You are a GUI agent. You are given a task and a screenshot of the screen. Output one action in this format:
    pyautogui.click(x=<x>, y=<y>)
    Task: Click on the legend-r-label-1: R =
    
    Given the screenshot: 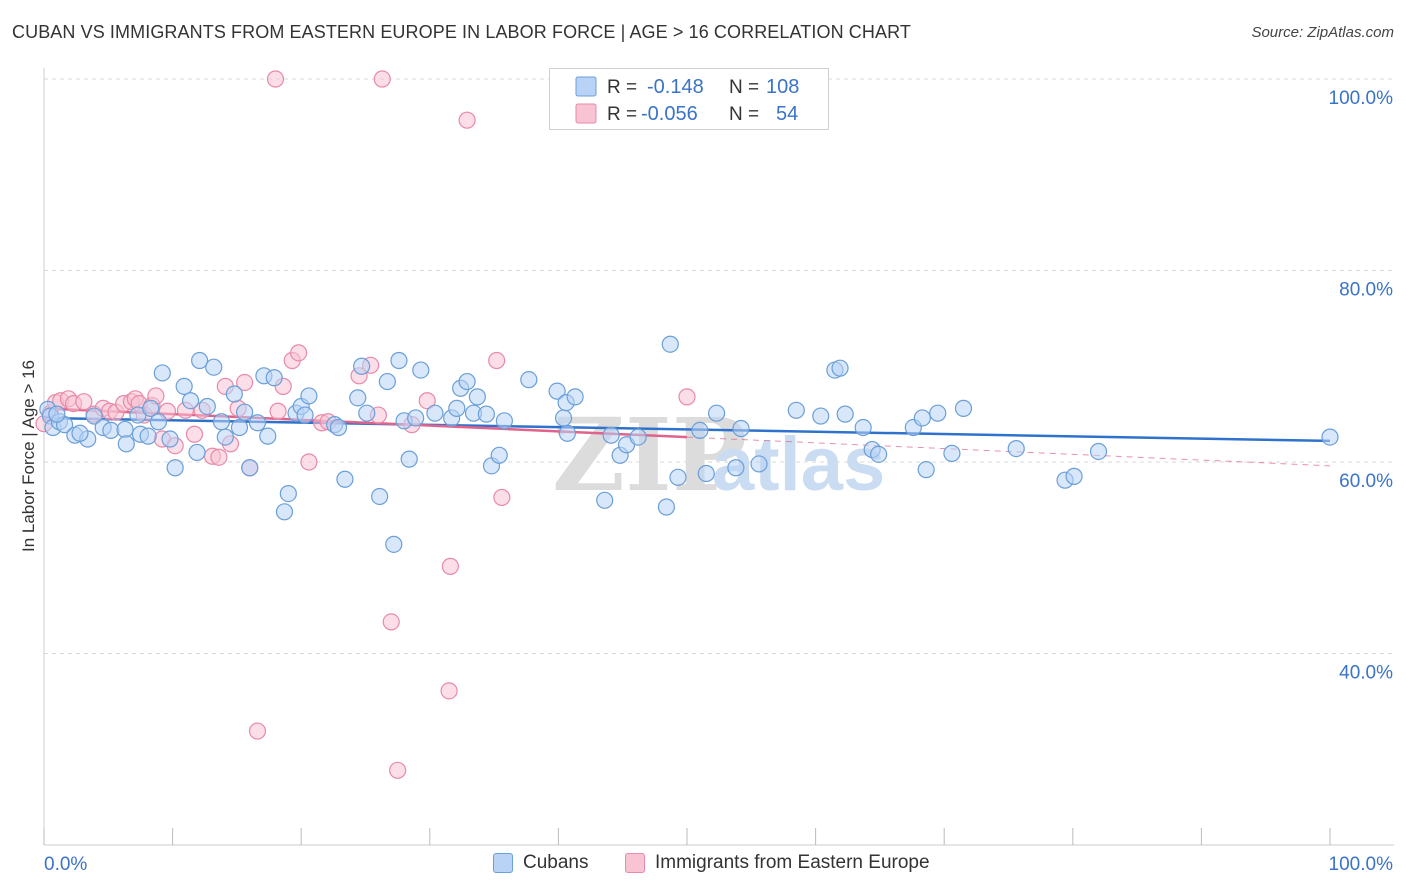 What is the action you would take?
    pyautogui.click(x=622, y=87)
    